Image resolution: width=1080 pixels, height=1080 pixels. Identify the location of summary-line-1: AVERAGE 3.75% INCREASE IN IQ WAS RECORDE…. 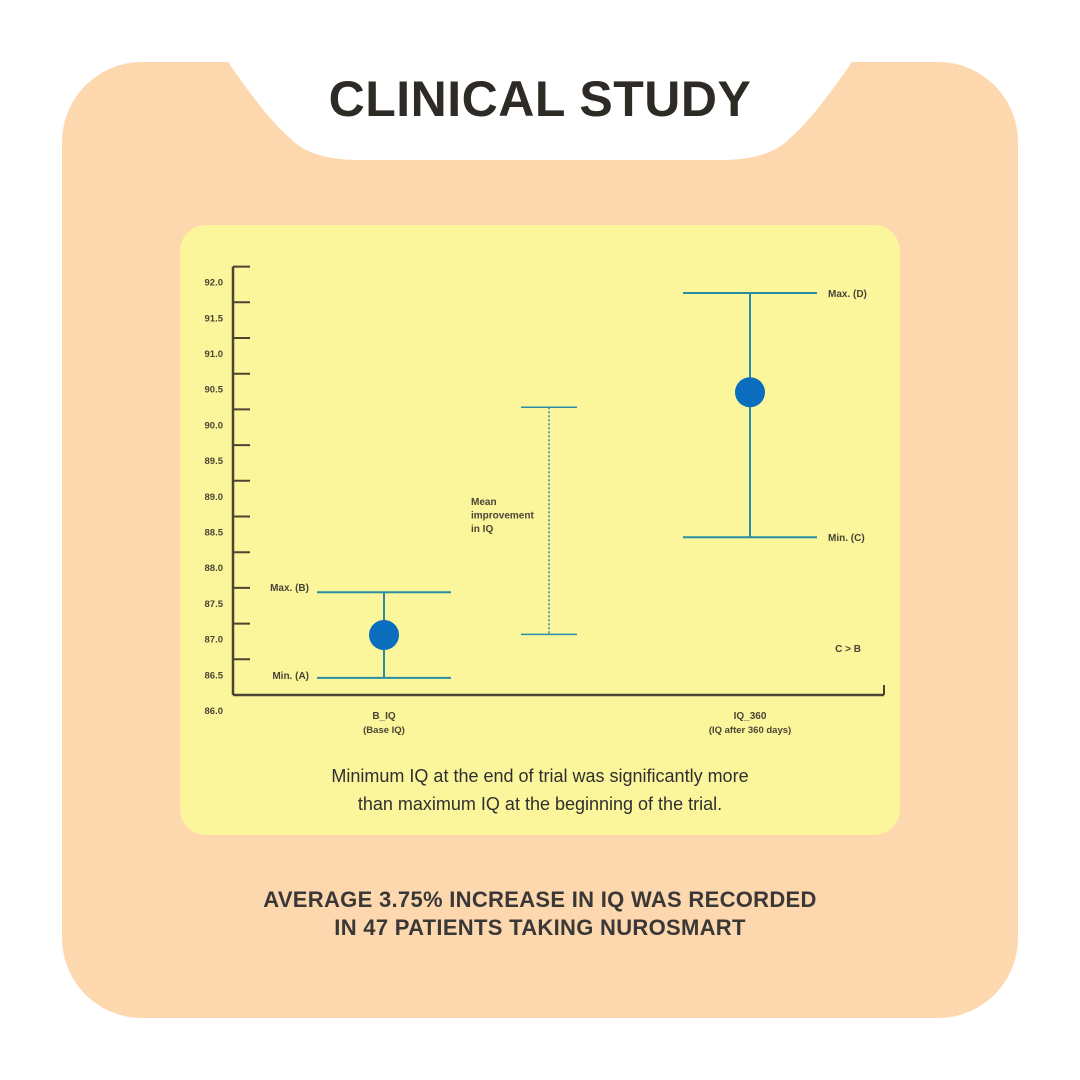
(540, 899).